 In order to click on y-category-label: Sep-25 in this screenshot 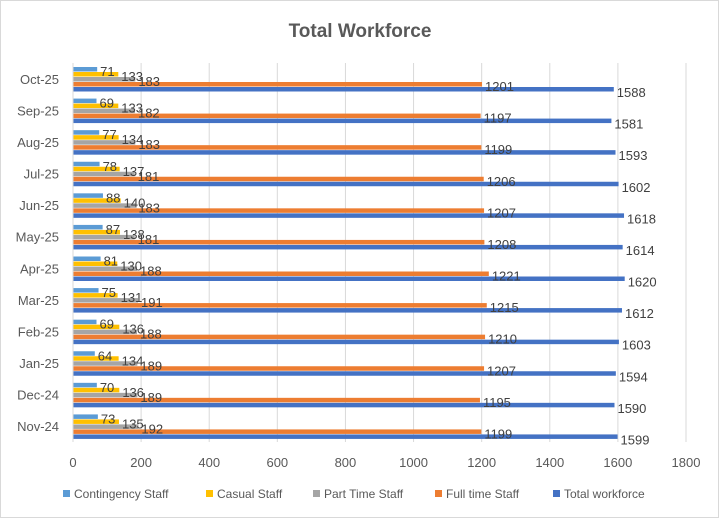, I will do `click(38, 110)`.